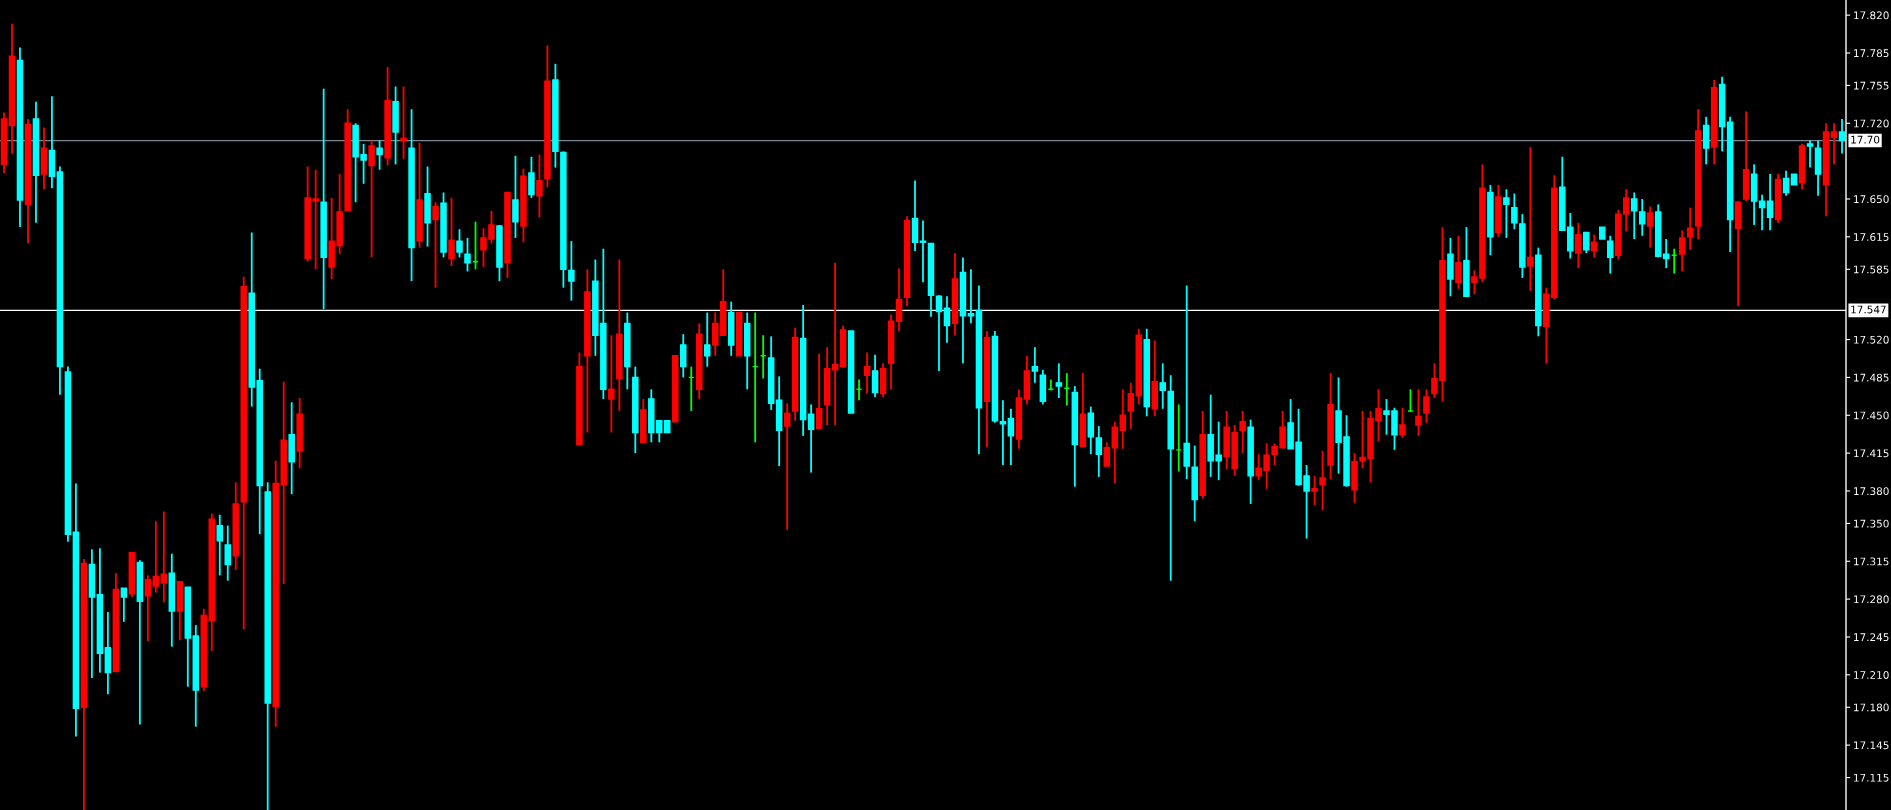  What do you see at coordinates (1871, 599) in the screenshot?
I see `y-tick-label: 17.280` at bounding box center [1871, 599].